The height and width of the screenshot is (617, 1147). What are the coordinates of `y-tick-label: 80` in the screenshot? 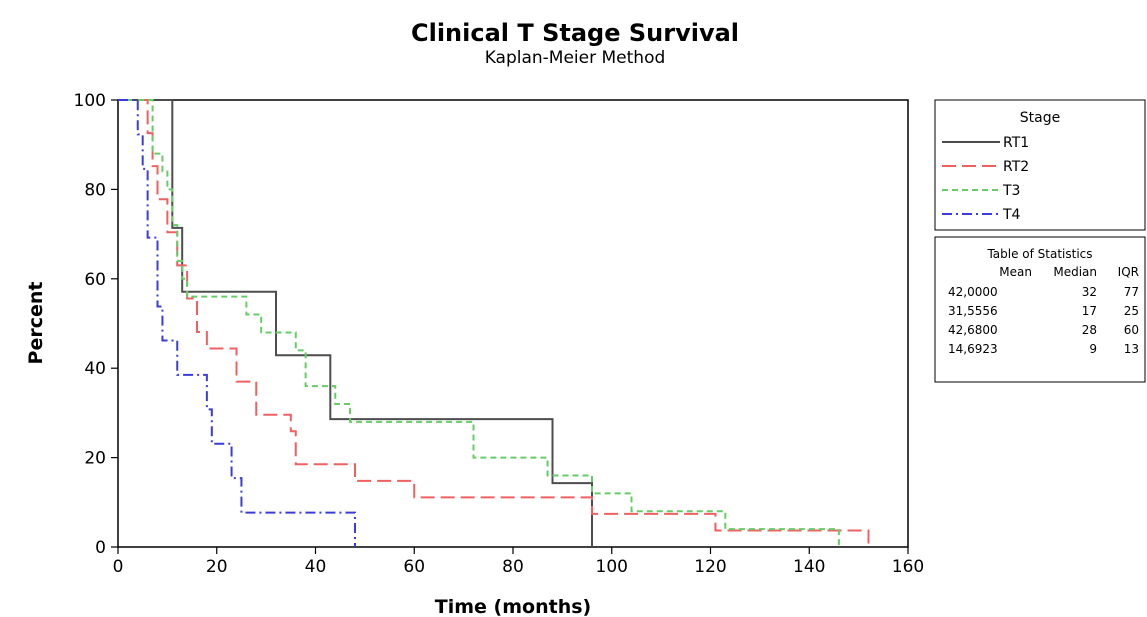 It's located at (95, 190).